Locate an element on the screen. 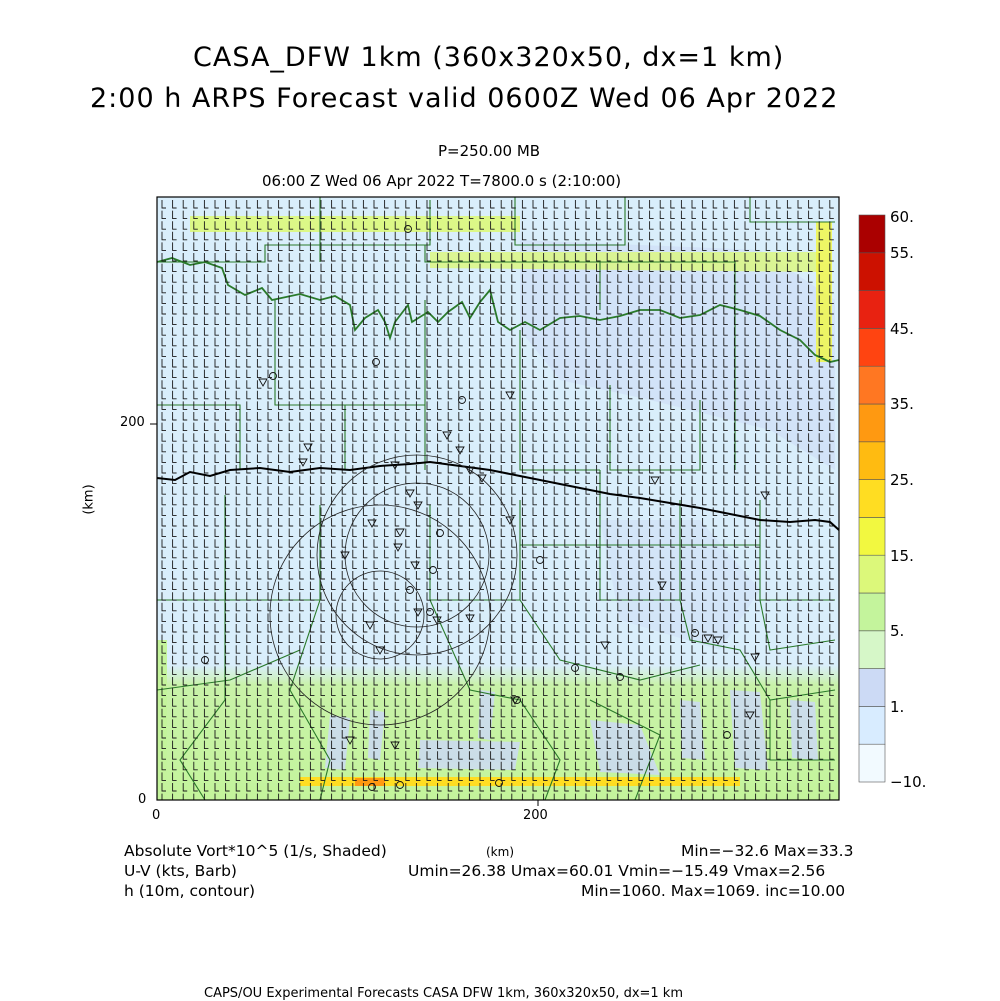 This screenshot has height=1001, width=1000. legend-height: h (10m, contour) is located at coordinates (190, 891).